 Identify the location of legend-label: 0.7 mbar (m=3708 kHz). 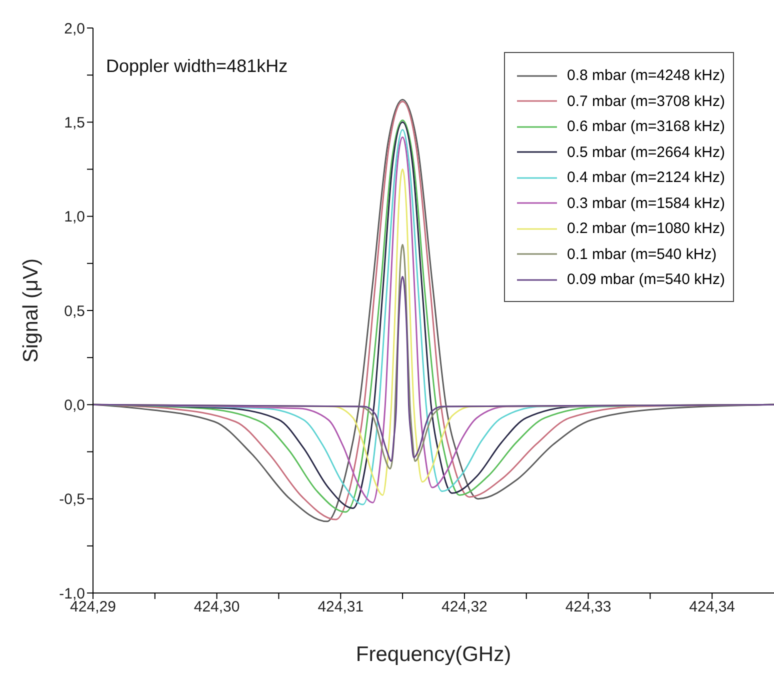
(646, 101).